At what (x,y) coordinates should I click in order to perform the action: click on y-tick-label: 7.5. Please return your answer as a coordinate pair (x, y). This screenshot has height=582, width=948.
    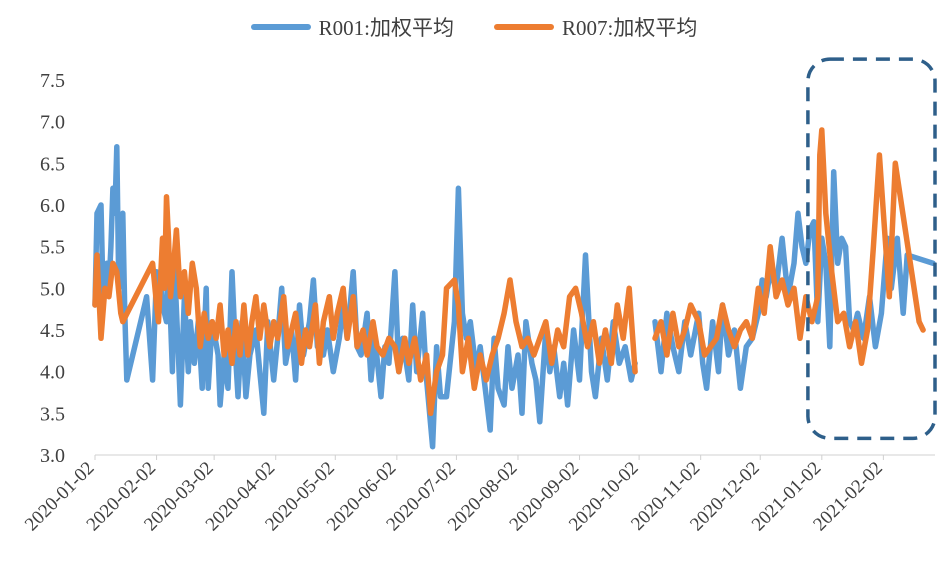
    Looking at the image, I should click on (52, 81).